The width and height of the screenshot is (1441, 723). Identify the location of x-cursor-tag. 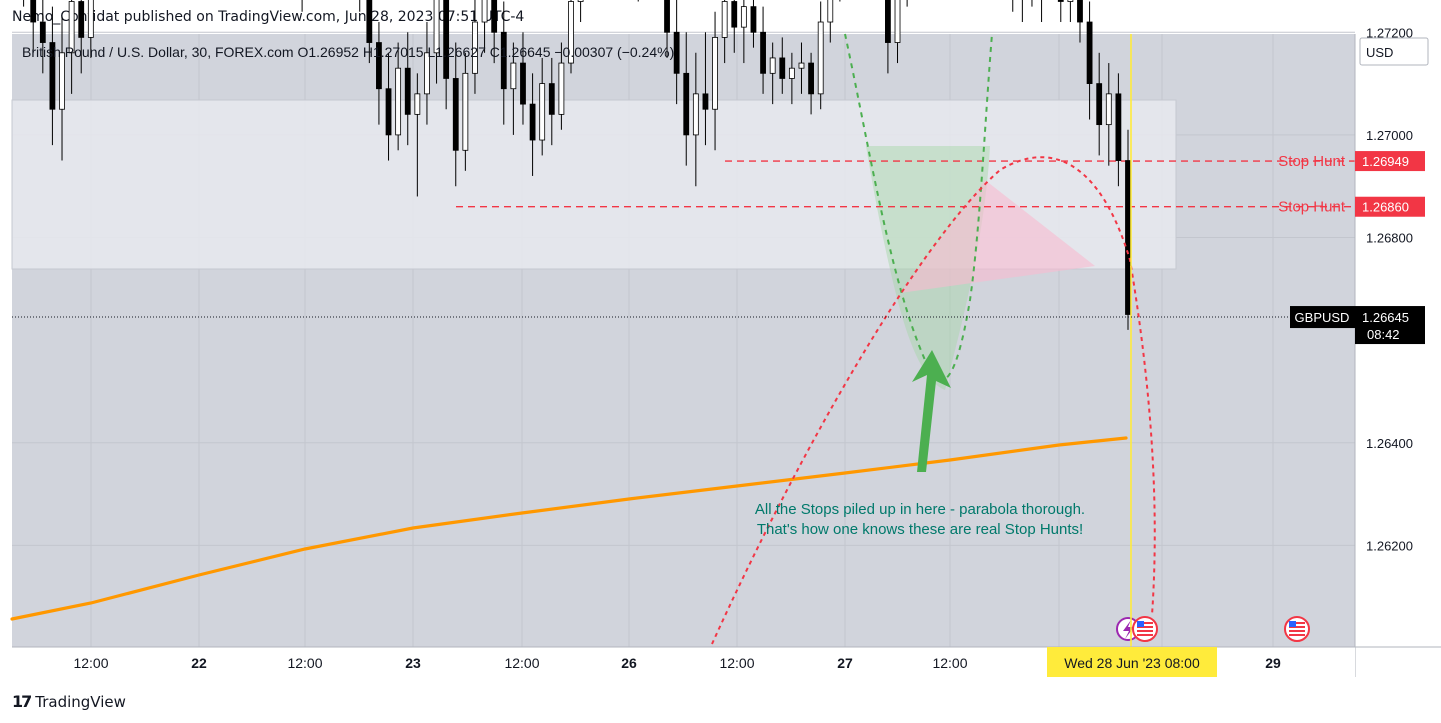
(1132, 662).